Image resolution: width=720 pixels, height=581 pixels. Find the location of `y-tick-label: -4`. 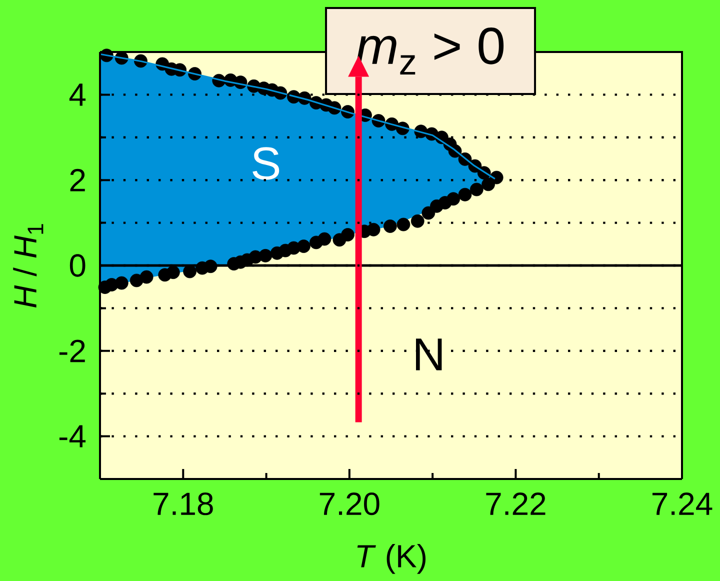

y-tick-label: -4 is located at coordinates (72, 436).